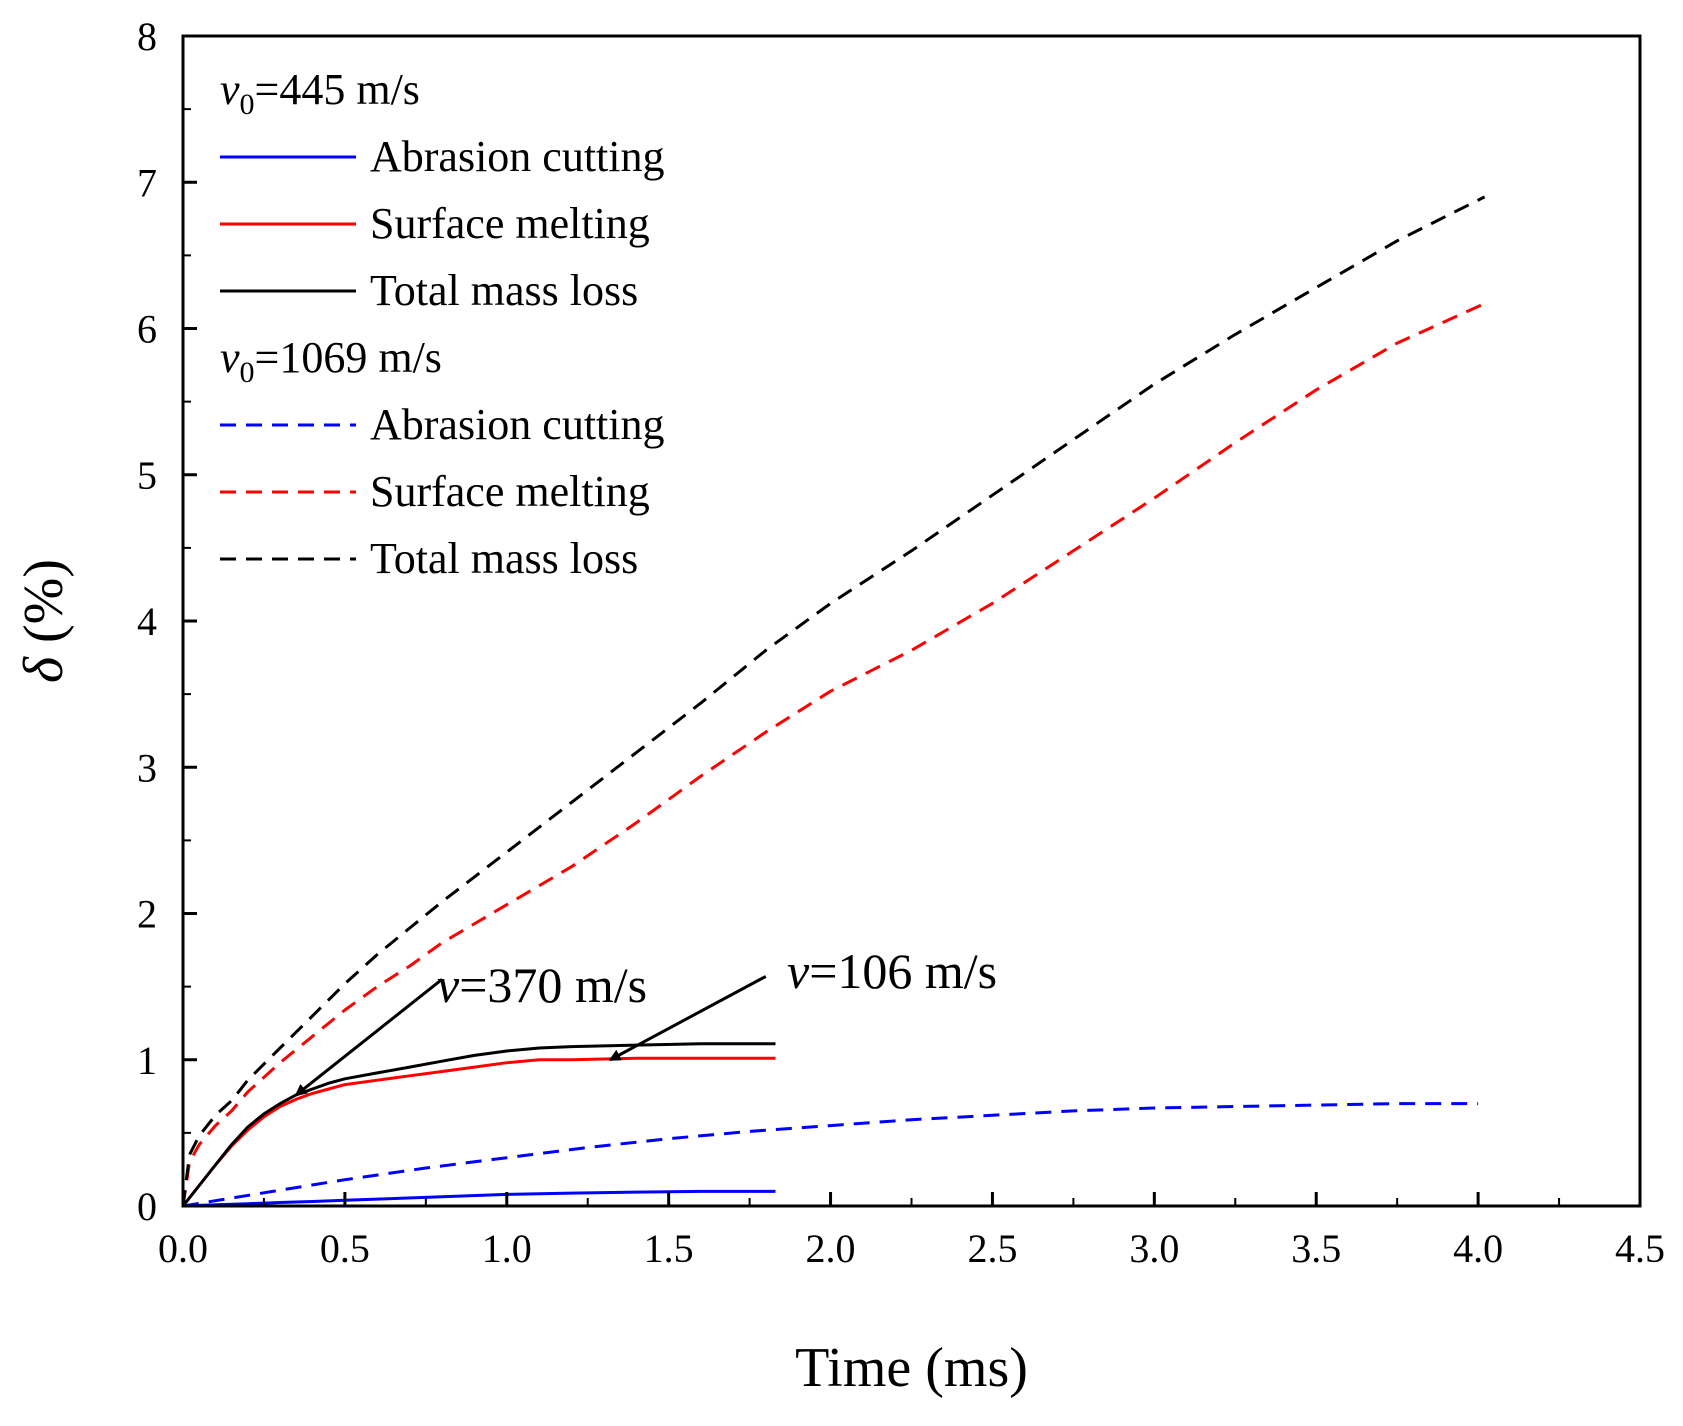 This screenshot has width=1683, height=1426. I want to click on legend-label-total-mass-loss-v0-1069-m-s: Total mass loss, so click(504, 558).